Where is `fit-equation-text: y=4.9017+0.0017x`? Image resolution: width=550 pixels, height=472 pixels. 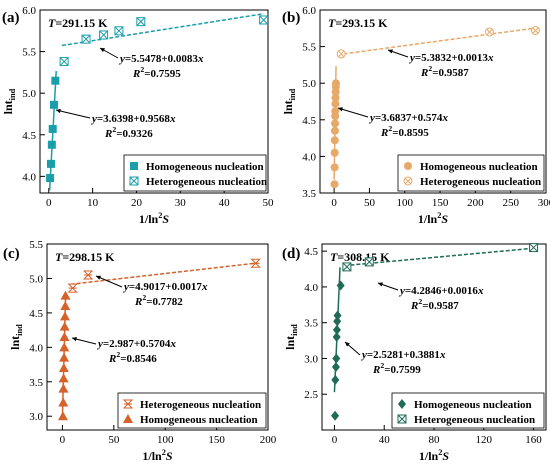 fit-equation-text: y=4.9017+0.0017x is located at coordinates (165, 287).